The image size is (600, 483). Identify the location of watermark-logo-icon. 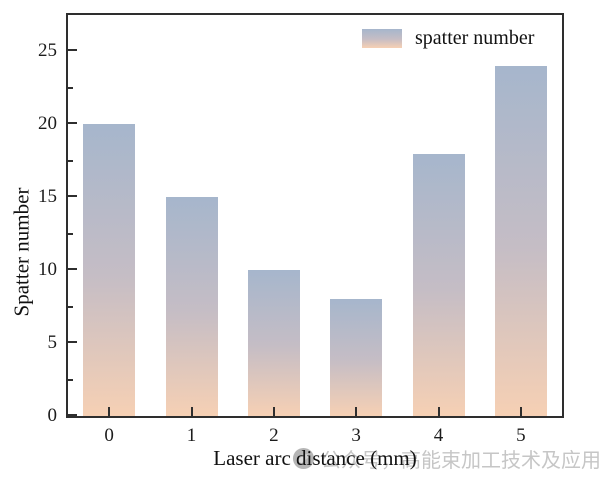
(303, 458).